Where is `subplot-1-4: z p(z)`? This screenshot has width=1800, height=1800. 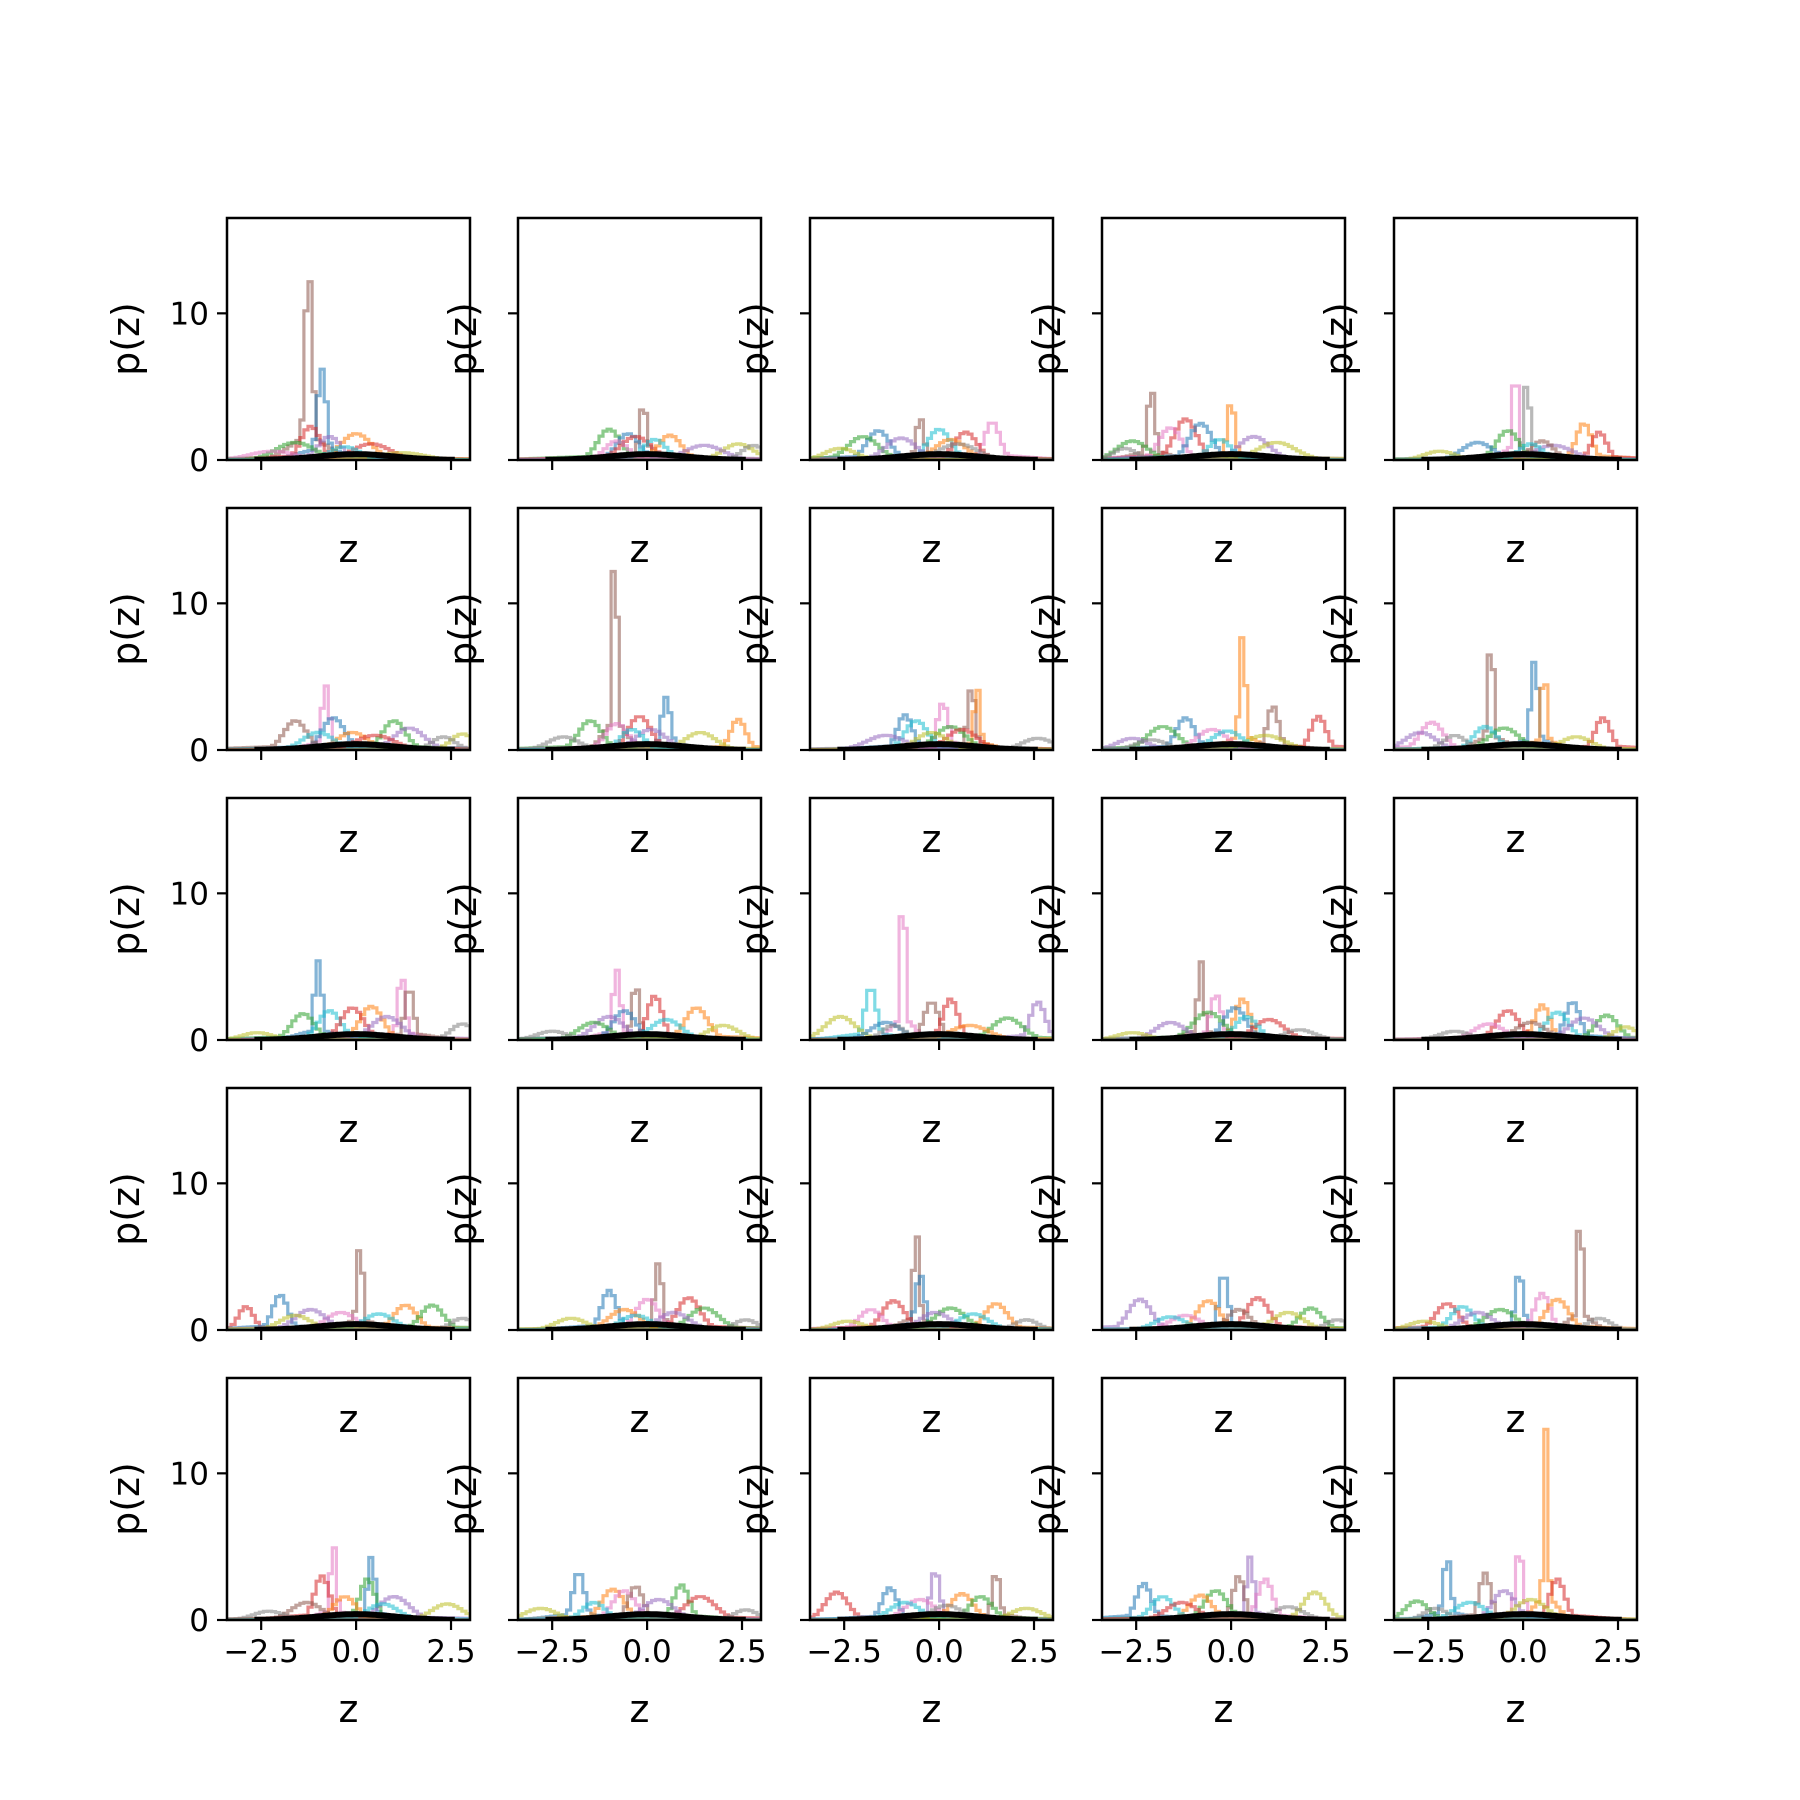 subplot-1-4: z p(z) is located at coordinates (1186, 393).